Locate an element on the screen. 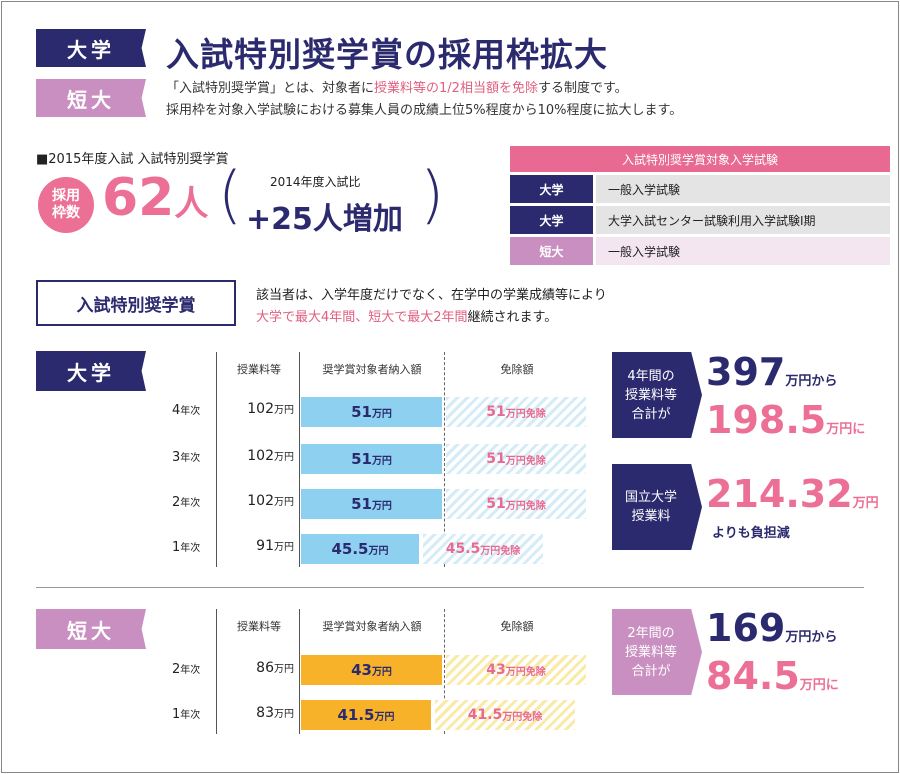  year-number: 3 is located at coordinates (176, 457).